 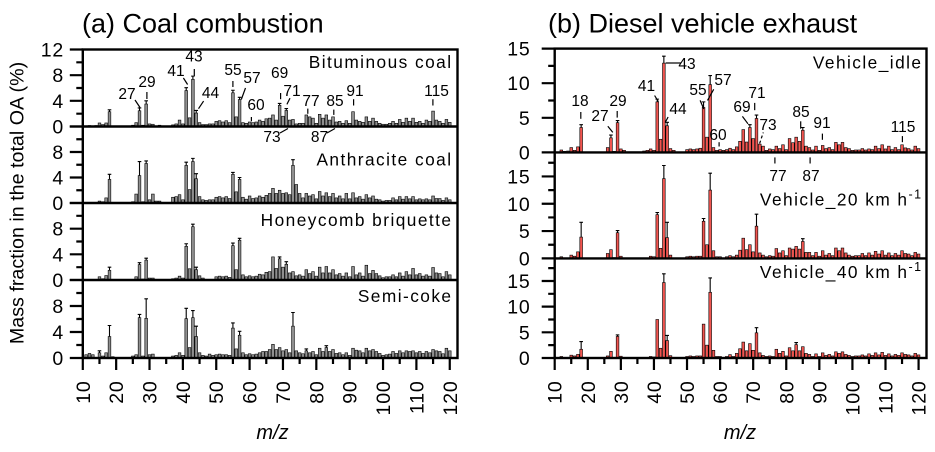 What do you see at coordinates (203, 24) in the screenshot?
I see `svg-text: (a) Coal combustion` at bounding box center [203, 24].